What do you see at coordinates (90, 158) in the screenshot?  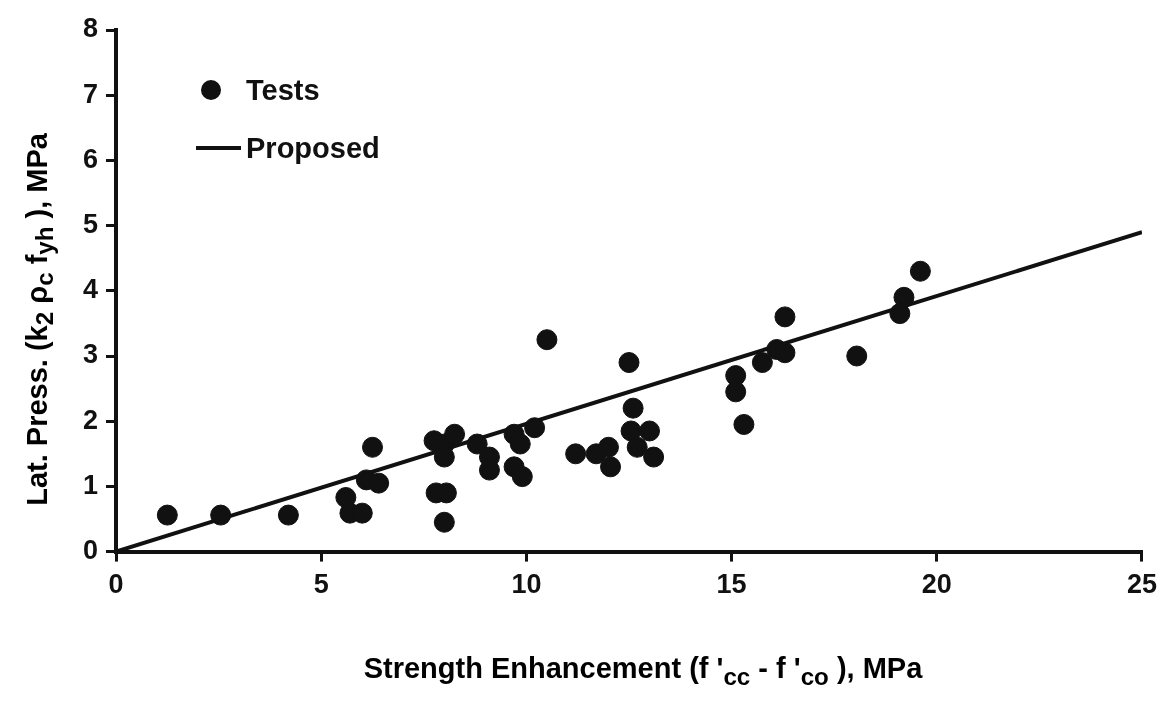 I see `y-tick-label: 6` at bounding box center [90, 158].